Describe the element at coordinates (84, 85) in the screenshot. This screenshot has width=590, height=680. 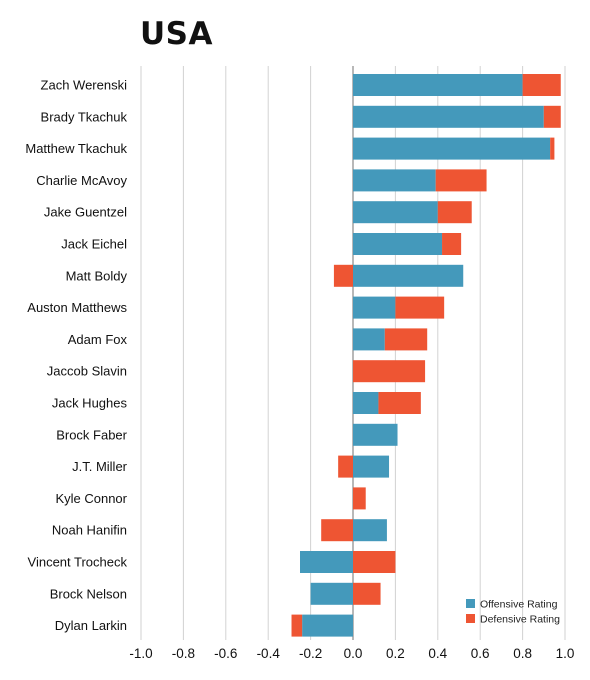
I see `y-label: Zach Werenski` at that location.